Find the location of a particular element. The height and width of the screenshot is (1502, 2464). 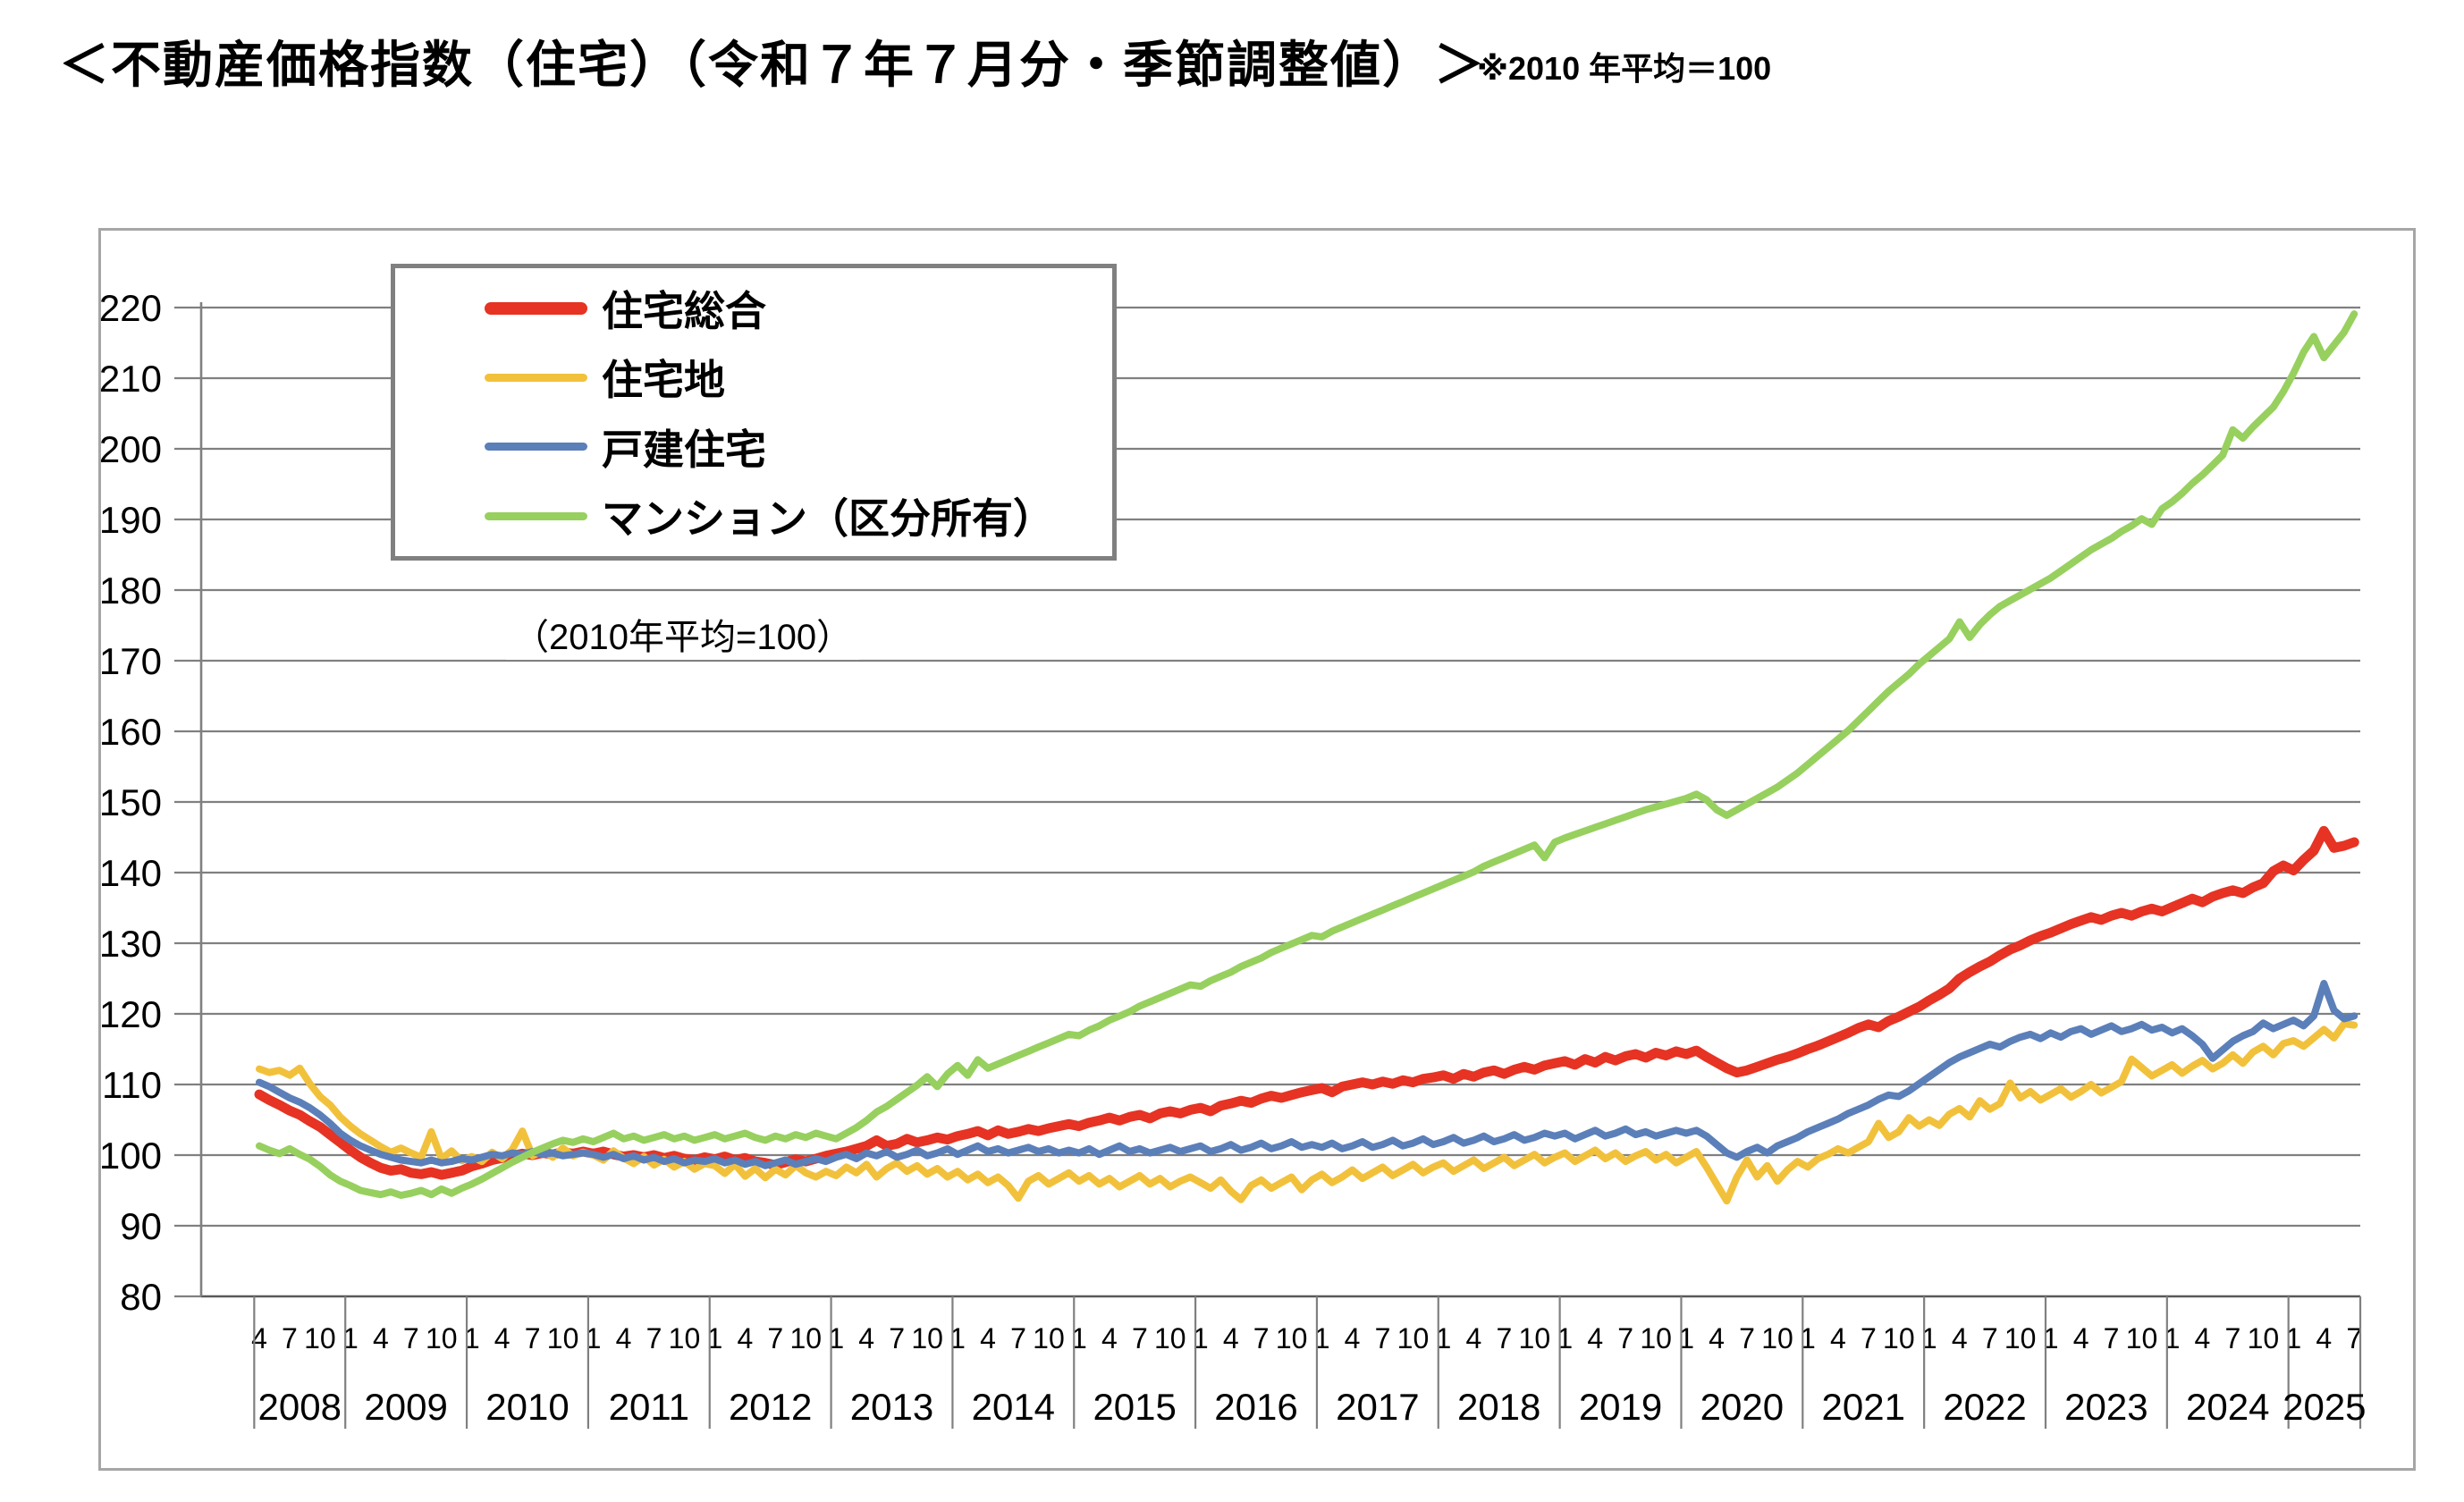

svg-text: 80 is located at coordinates (141, 1297).